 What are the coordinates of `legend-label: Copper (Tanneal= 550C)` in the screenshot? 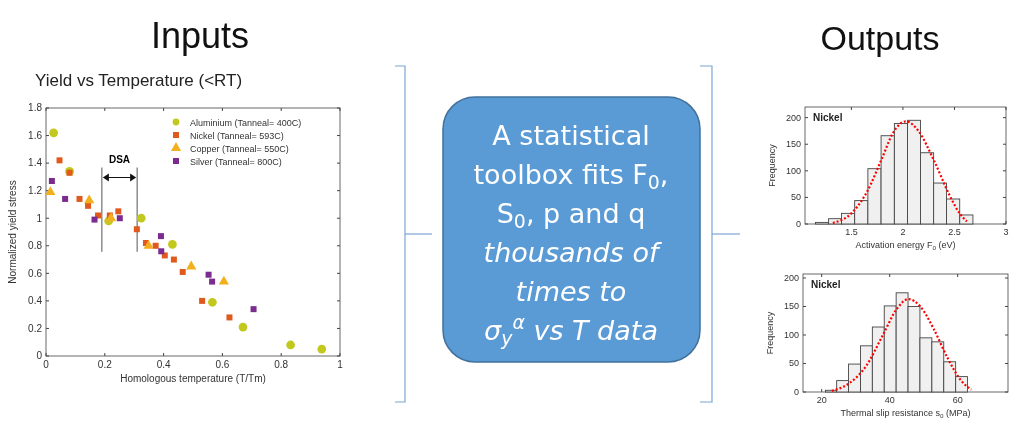 It's located at (239, 148).